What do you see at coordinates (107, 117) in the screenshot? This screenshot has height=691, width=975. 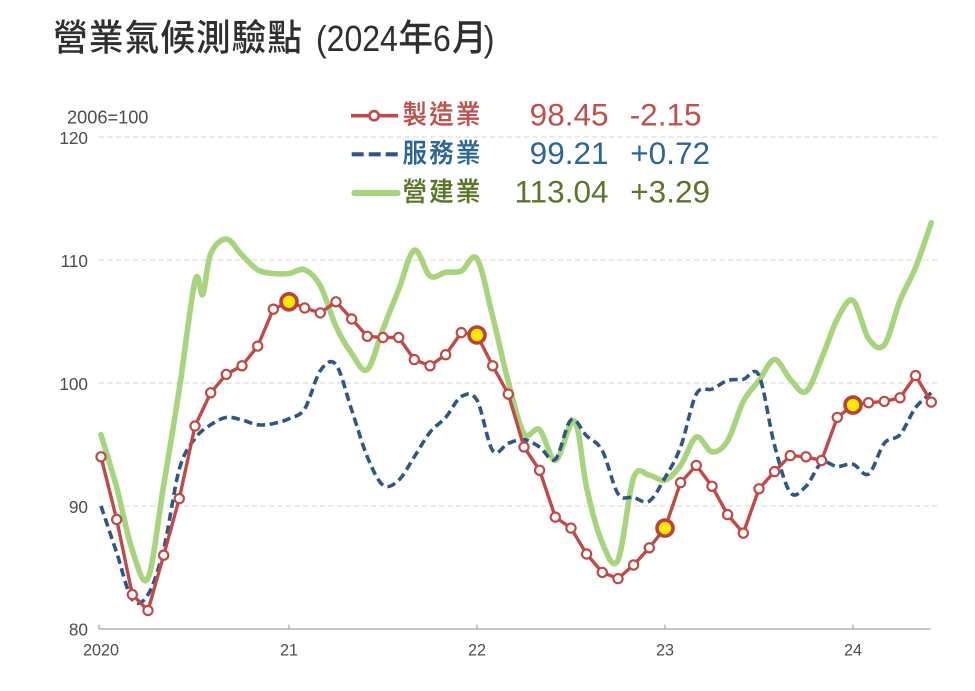 I see `svg-text: 2006=100` at bounding box center [107, 117].